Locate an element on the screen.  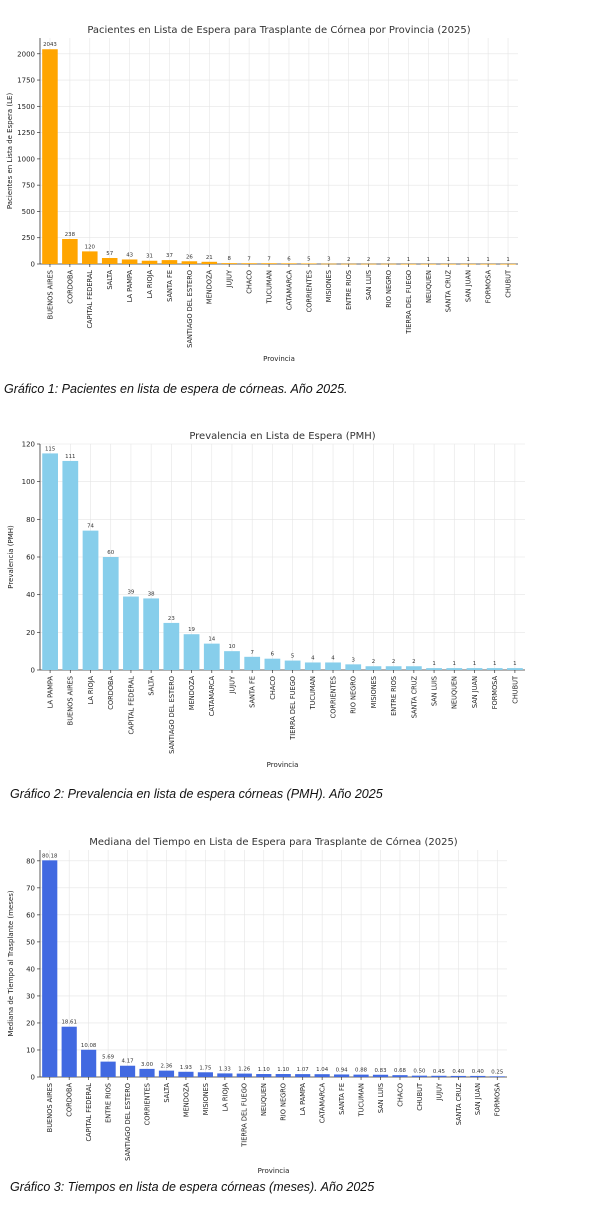
x-tick-label: CORDOBA is located at coordinates (70, 1100).